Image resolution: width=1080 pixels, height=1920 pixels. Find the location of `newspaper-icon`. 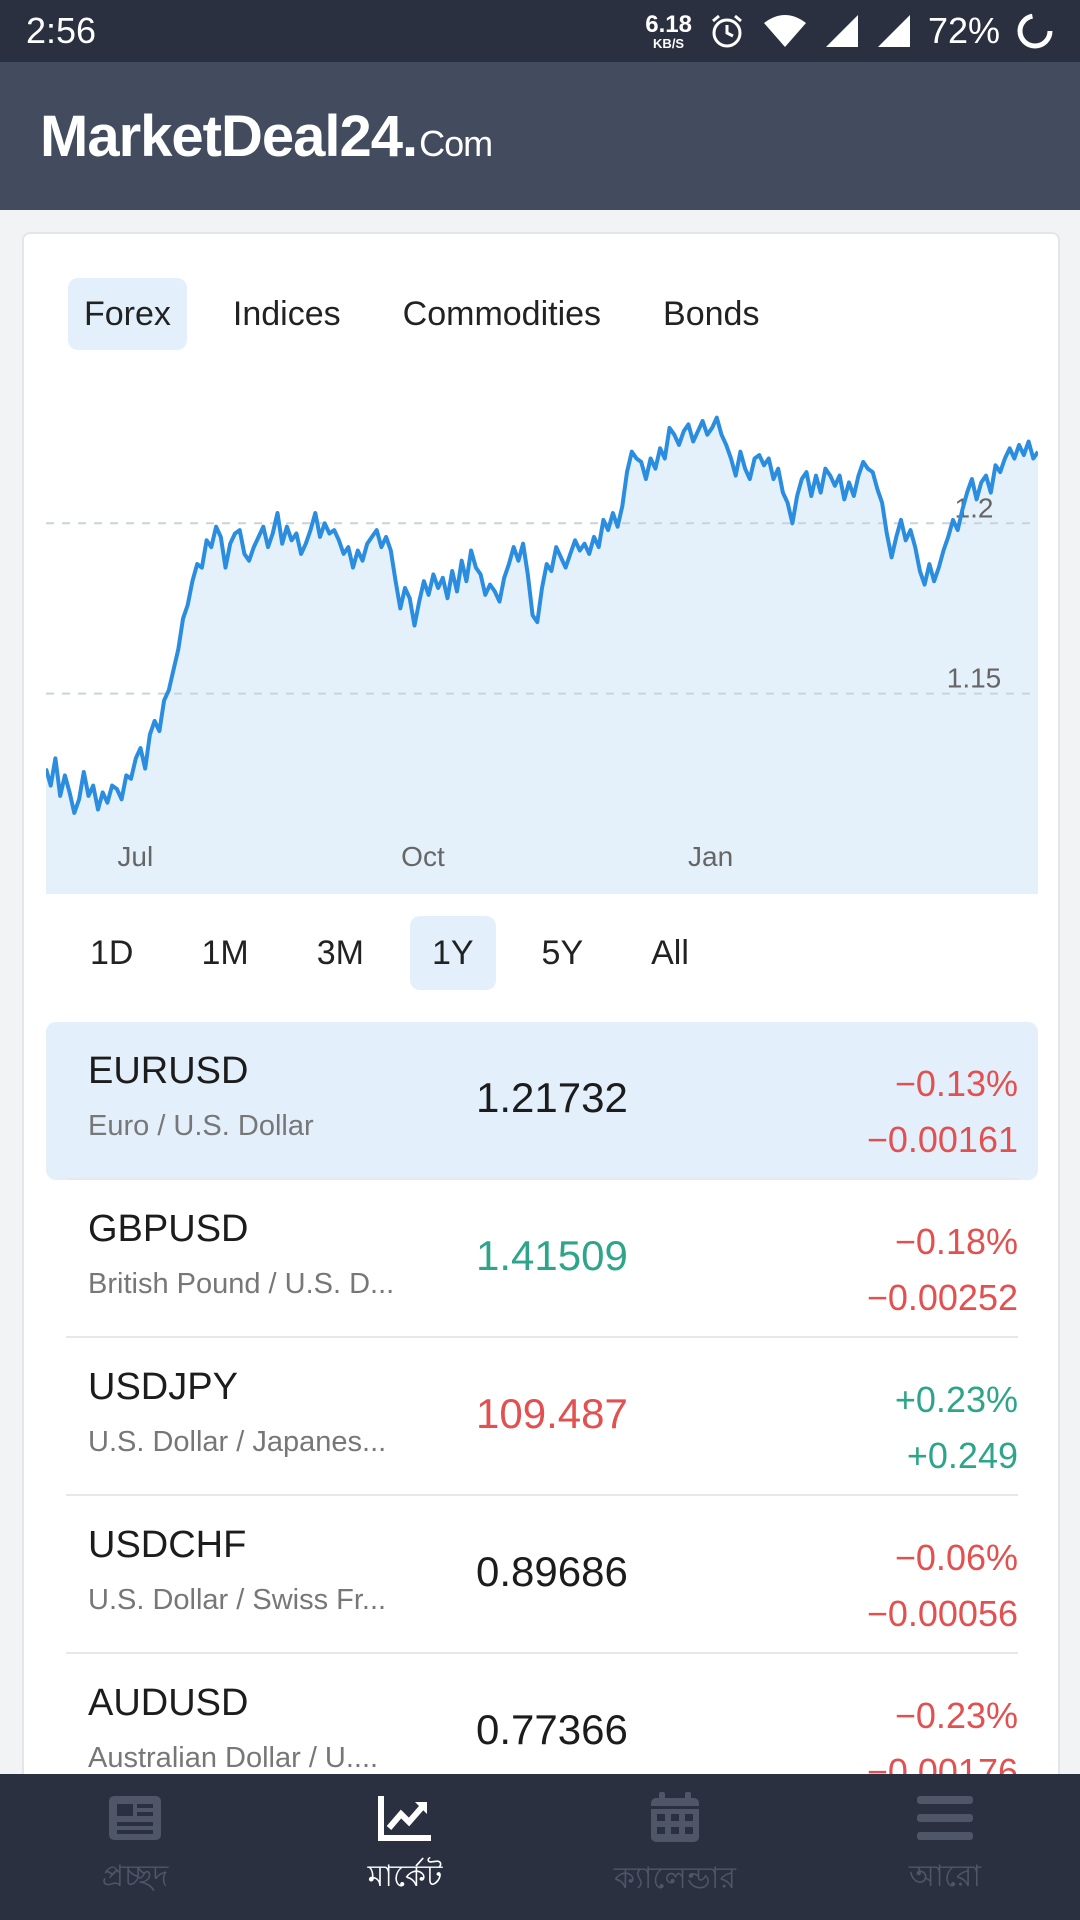

newspaper-icon is located at coordinates (135, 1817).